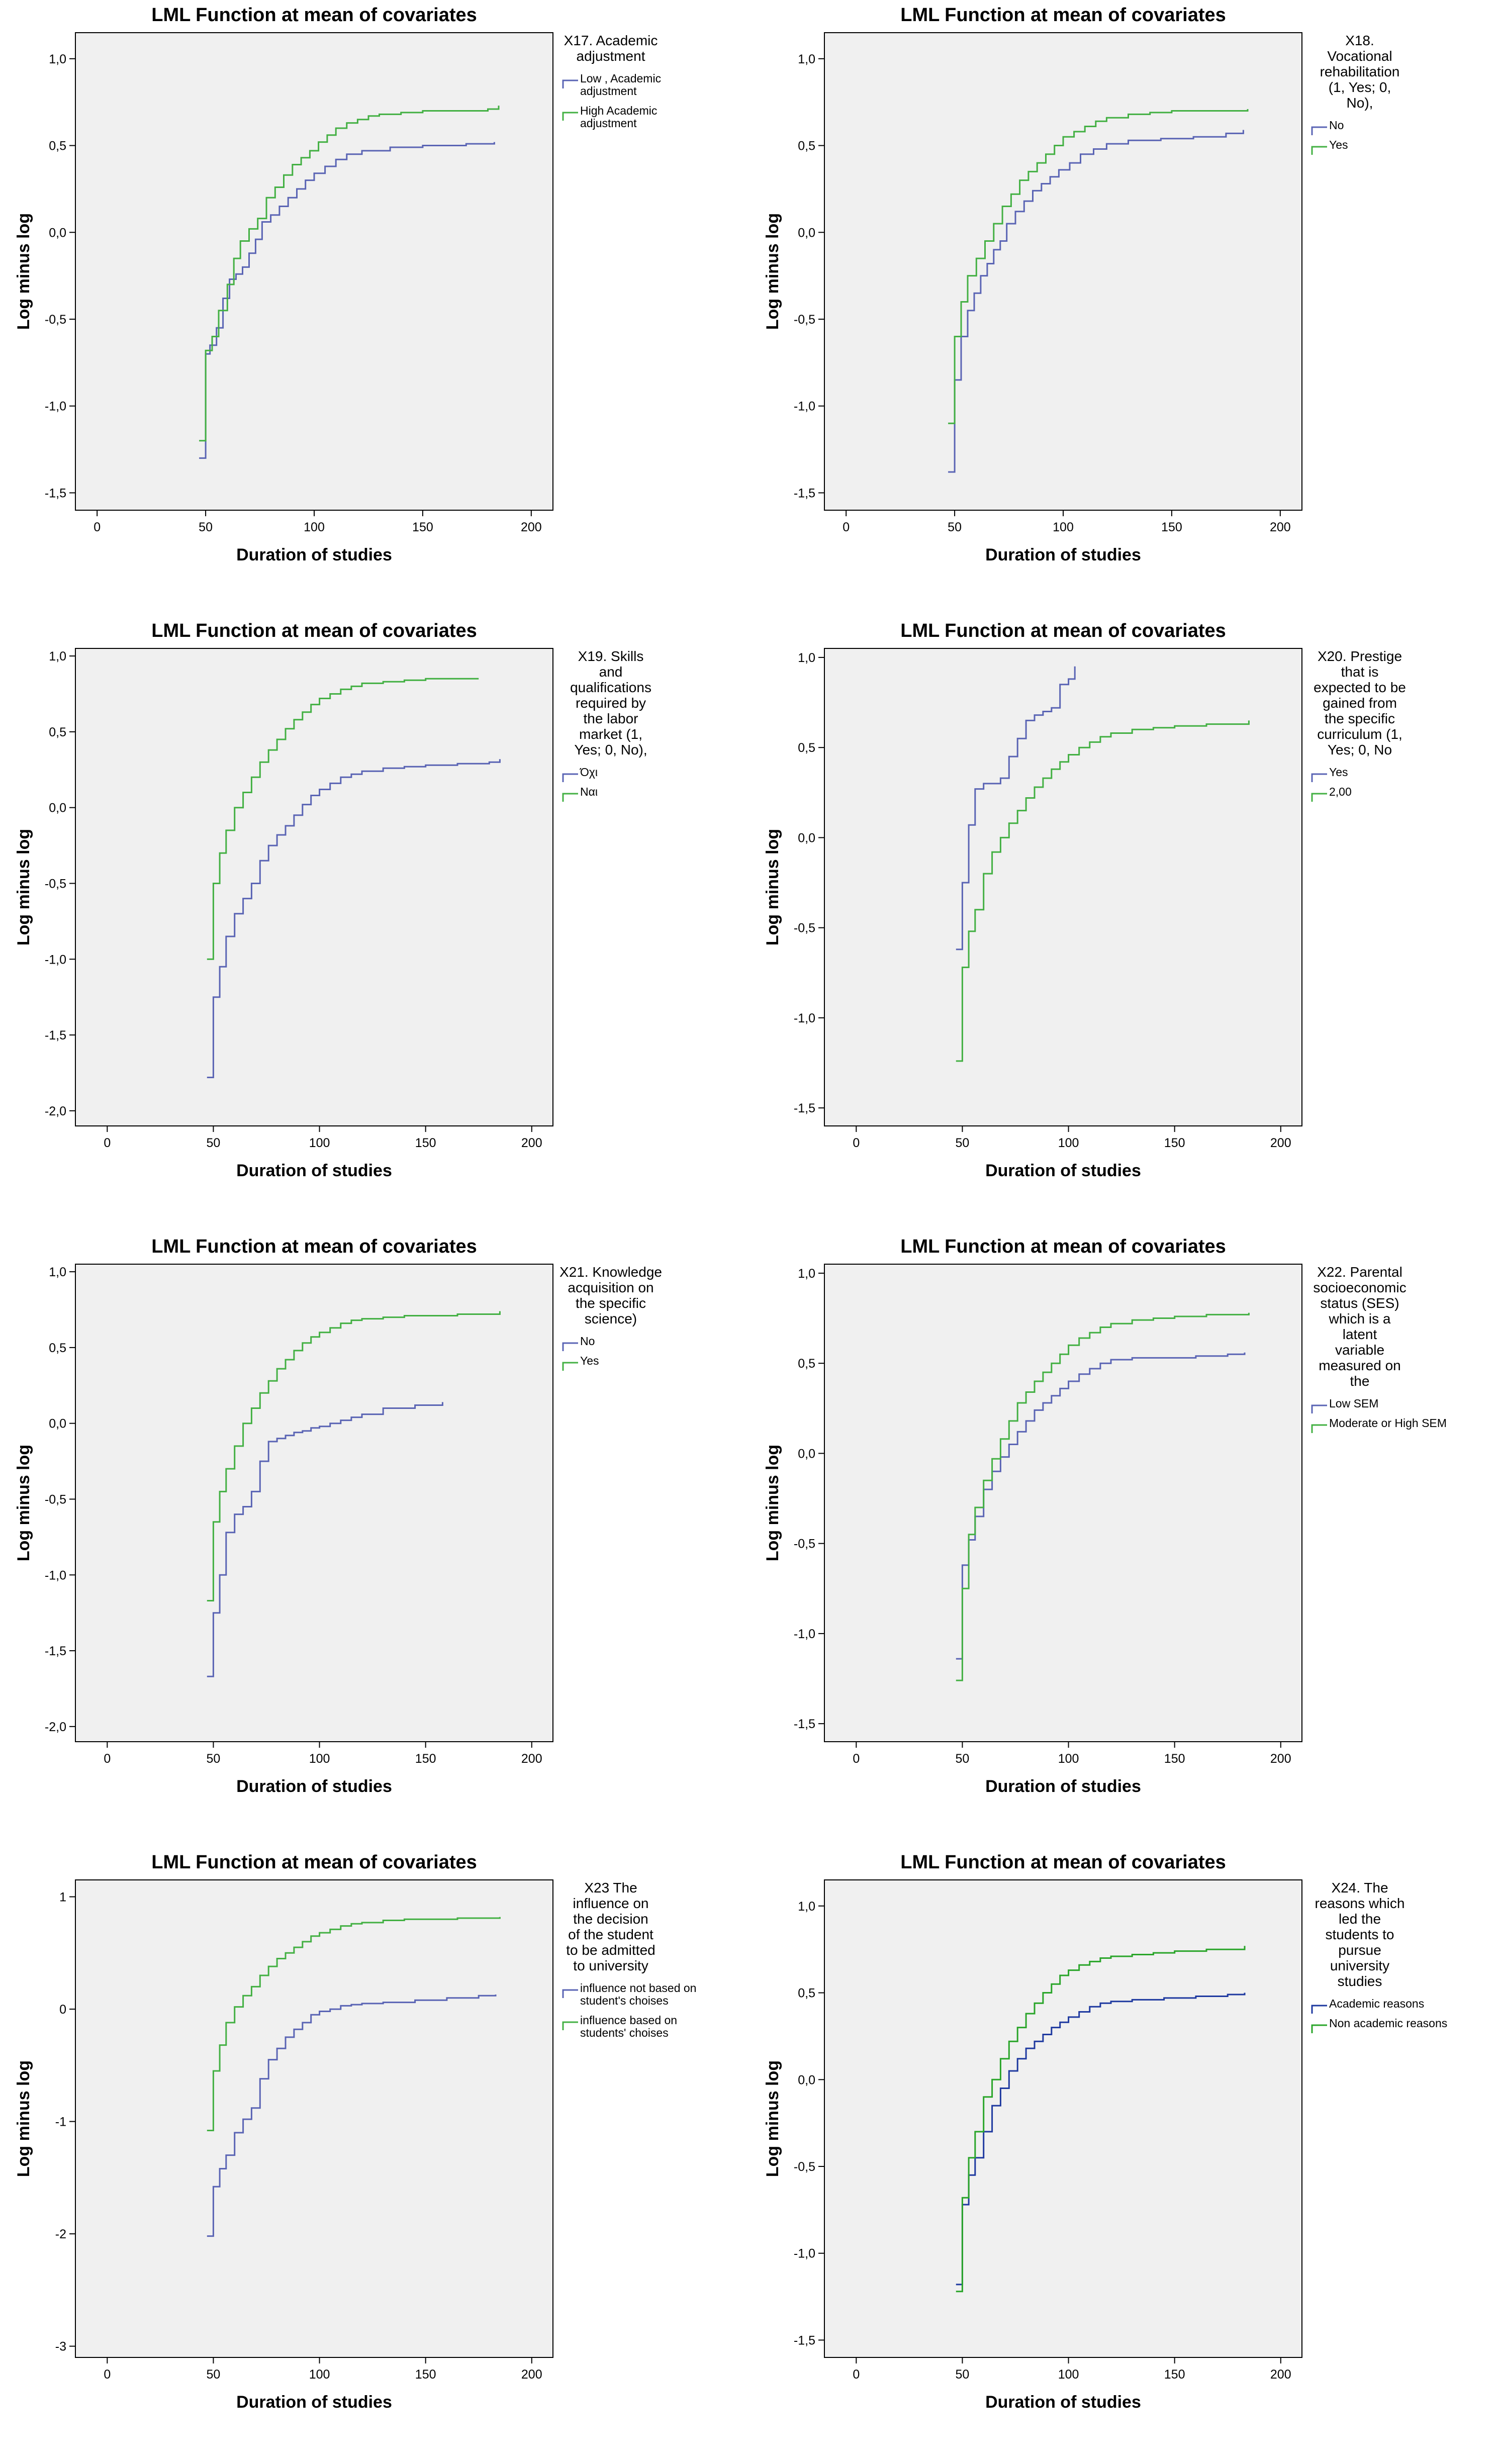  Describe the element at coordinates (62, 2010) in the screenshot. I see `y-tick-label: 0` at that location.